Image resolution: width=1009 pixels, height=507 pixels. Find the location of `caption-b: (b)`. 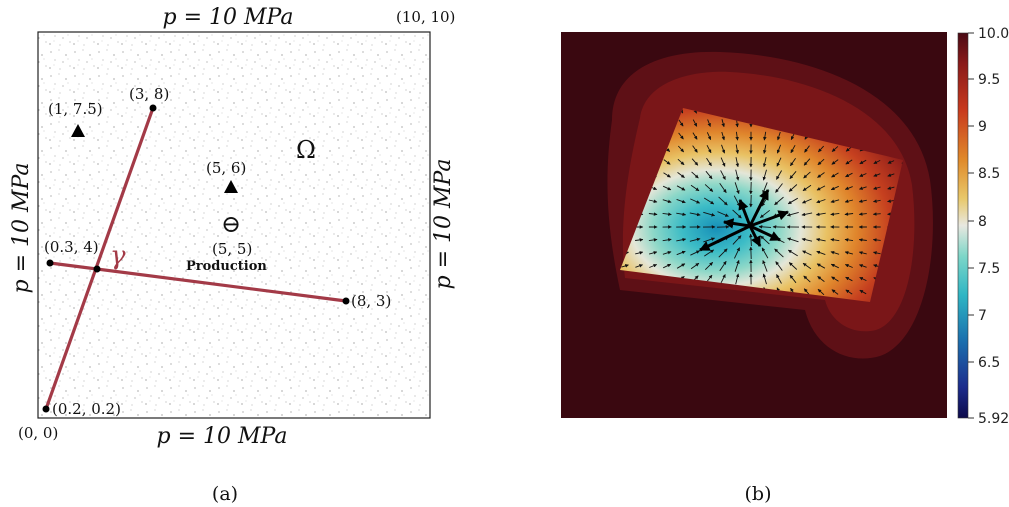

caption-b: (b) is located at coordinates (758, 494).